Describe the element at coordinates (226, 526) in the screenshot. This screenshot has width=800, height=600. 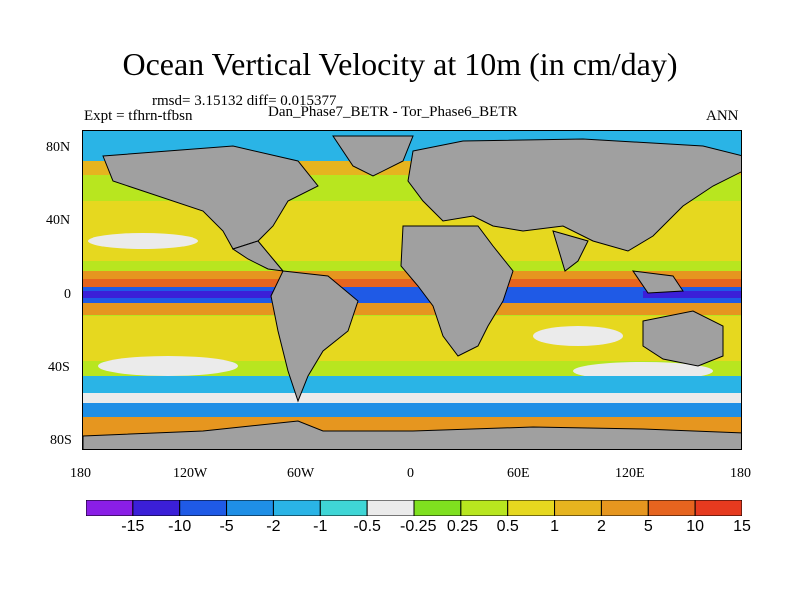
I see `colorbar-label: -5` at that location.